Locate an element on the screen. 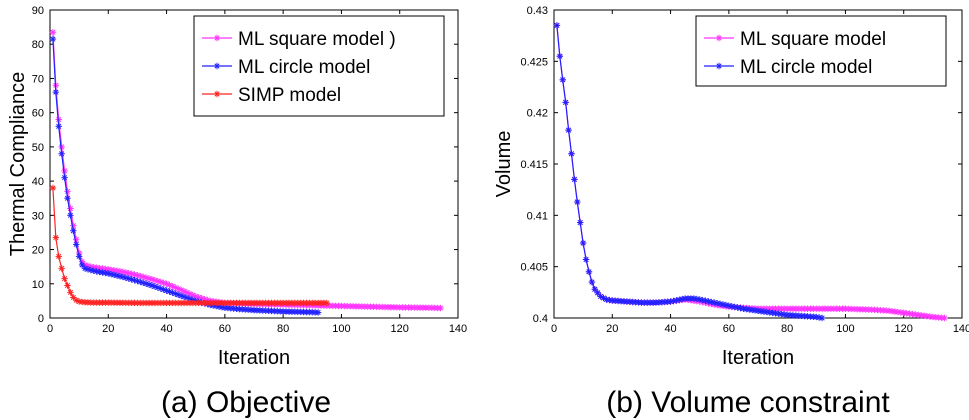 This screenshot has height=420, width=969. volume-y-tick-label: 0.405 is located at coordinates (534, 268).